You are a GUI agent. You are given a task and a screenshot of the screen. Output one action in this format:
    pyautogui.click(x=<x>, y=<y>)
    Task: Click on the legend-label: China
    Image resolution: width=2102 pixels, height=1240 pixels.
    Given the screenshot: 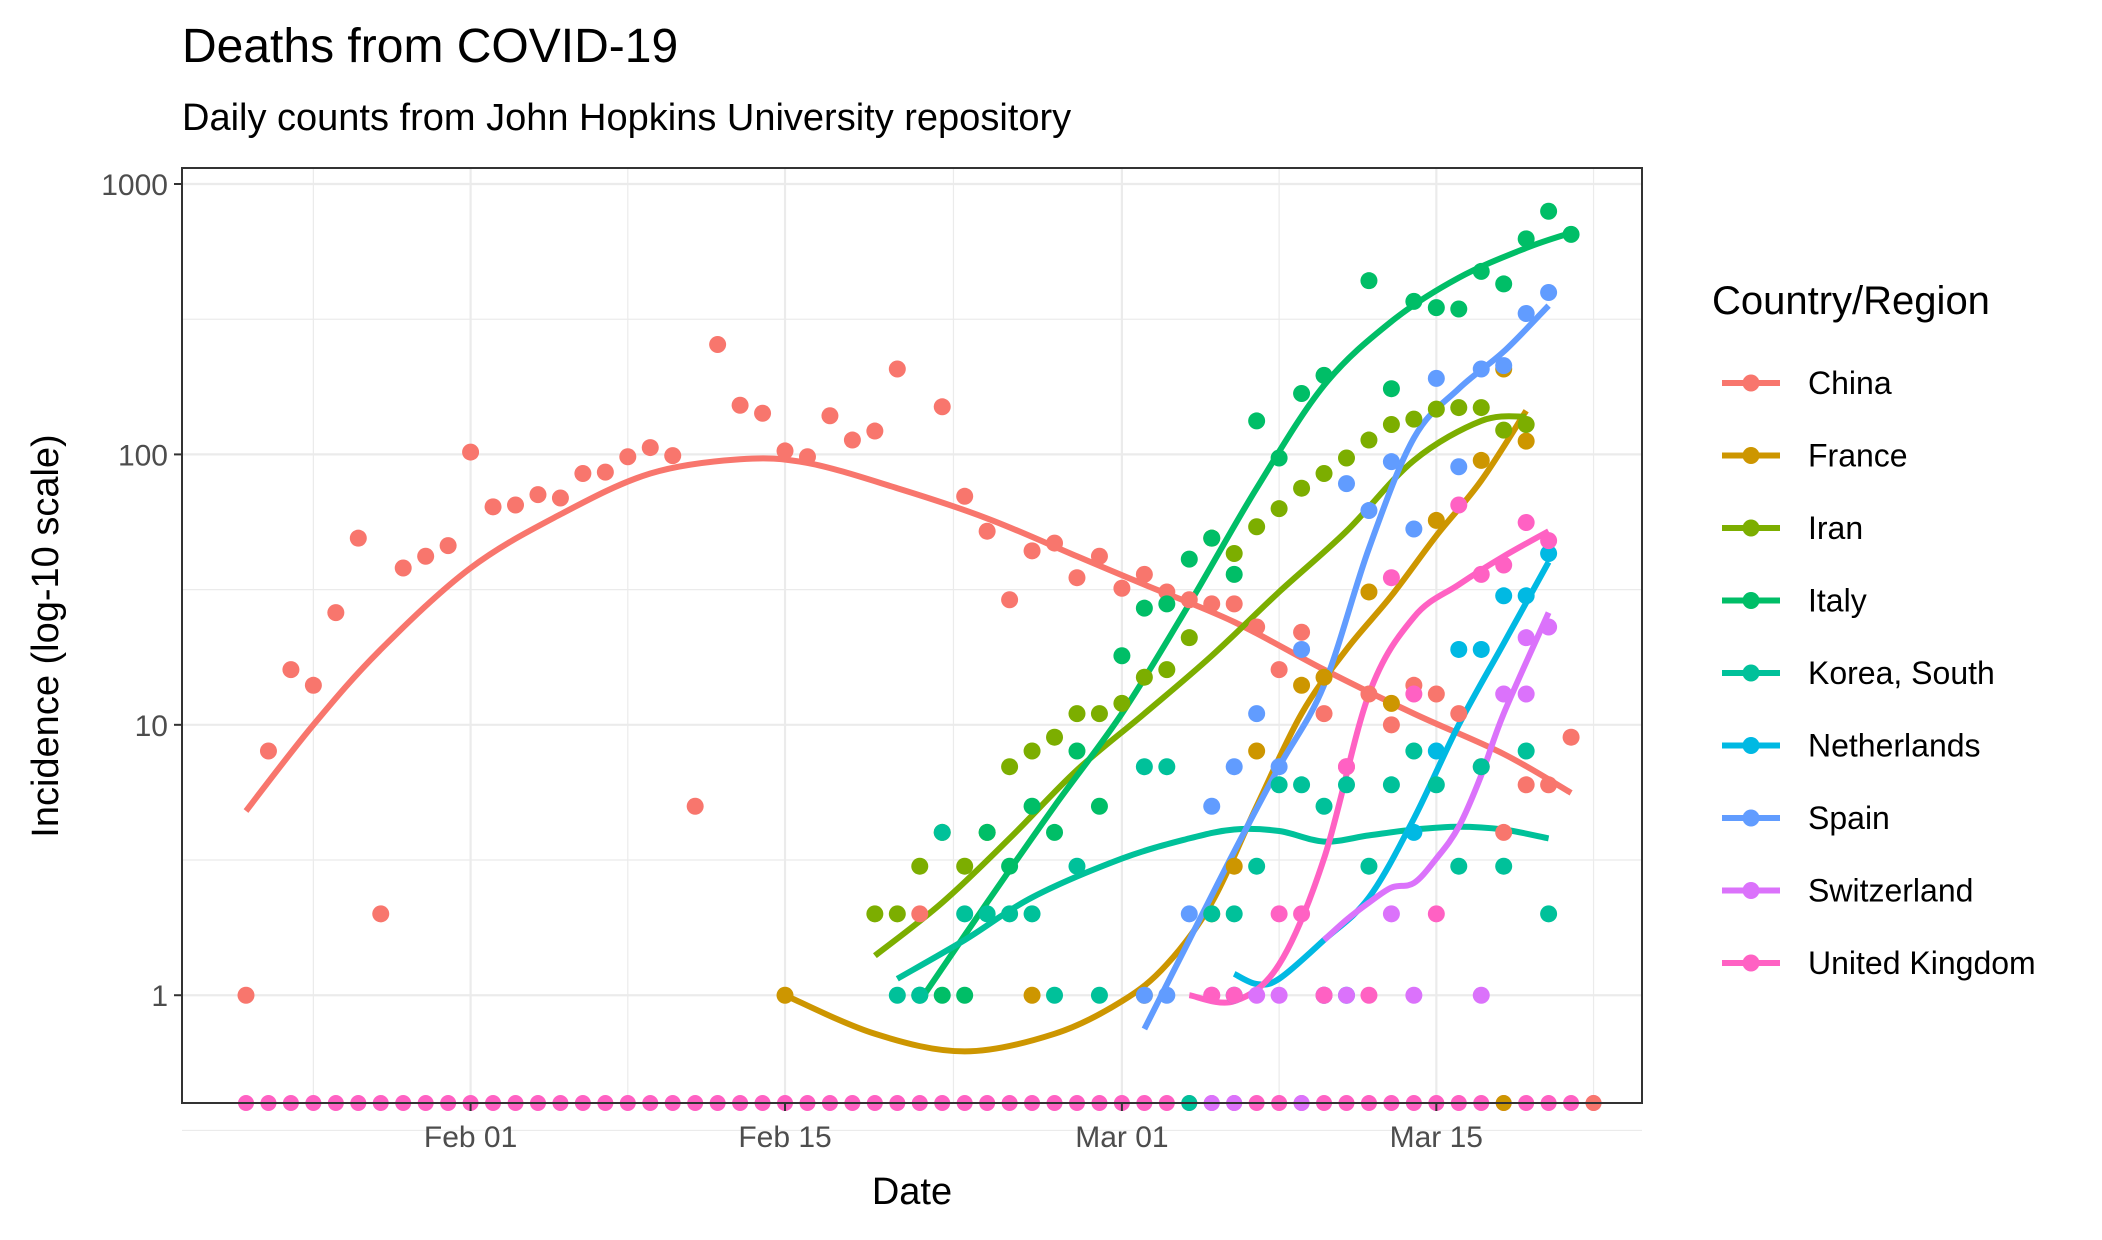 What is the action you would take?
    pyautogui.click(x=1850, y=383)
    